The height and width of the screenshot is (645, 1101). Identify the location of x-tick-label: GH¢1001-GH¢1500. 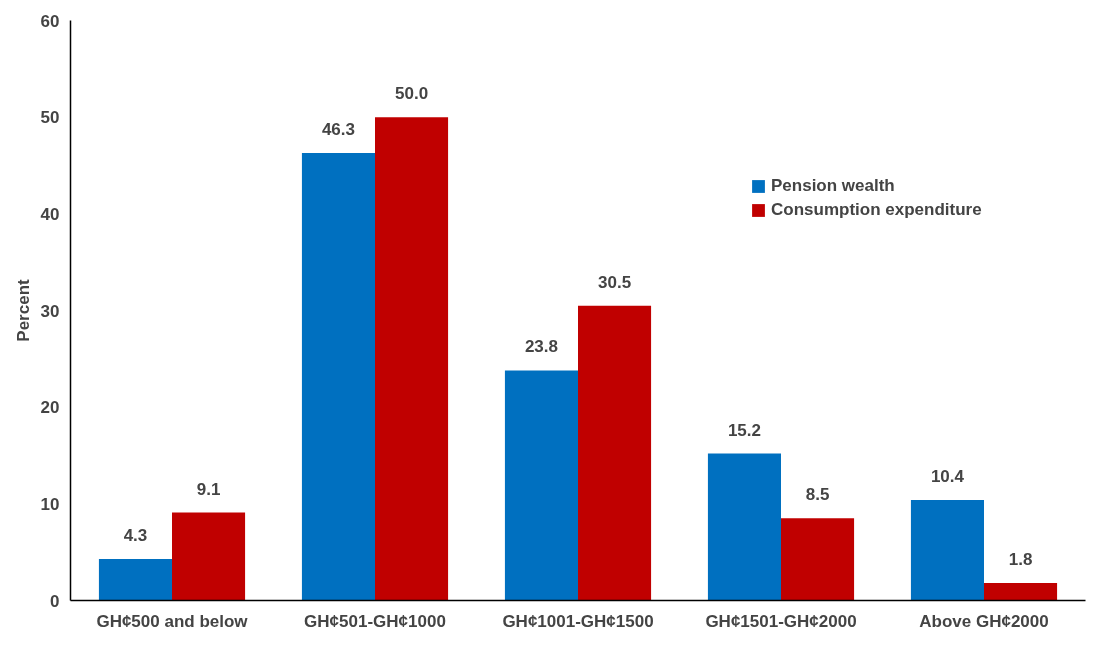
(578, 621).